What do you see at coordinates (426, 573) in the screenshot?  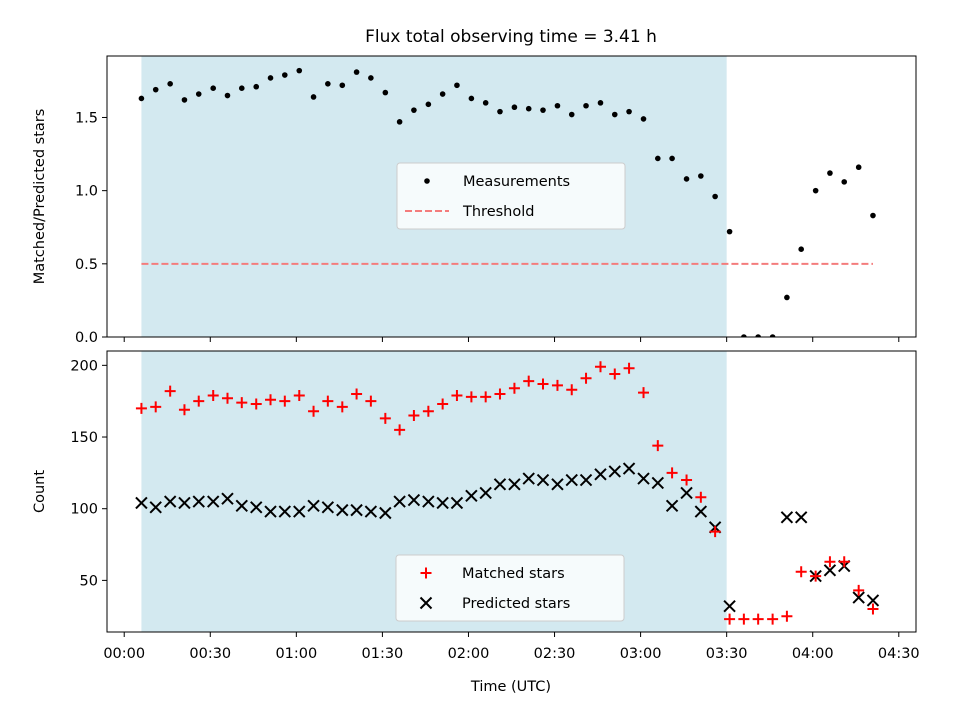 I see `legend-matched-marker` at bounding box center [426, 573].